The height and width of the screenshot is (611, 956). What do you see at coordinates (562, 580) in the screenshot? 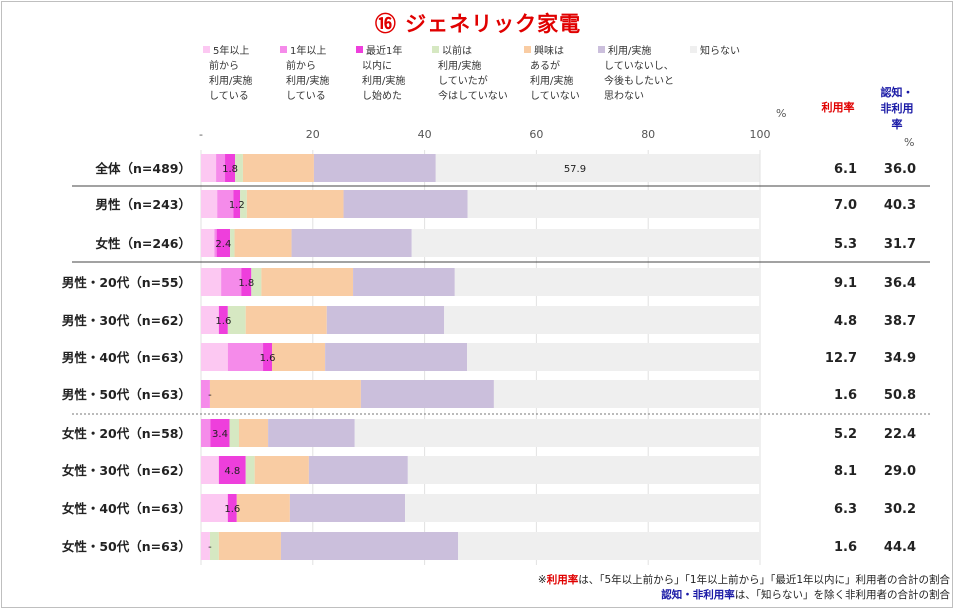
I see `footnote-term-rate: 利用率` at bounding box center [562, 580].